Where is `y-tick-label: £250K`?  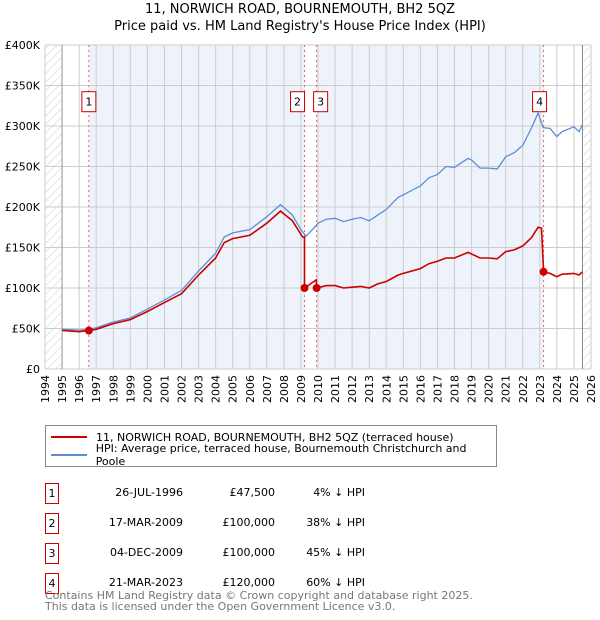
y-tick-label: £250K is located at coordinates (23, 167).